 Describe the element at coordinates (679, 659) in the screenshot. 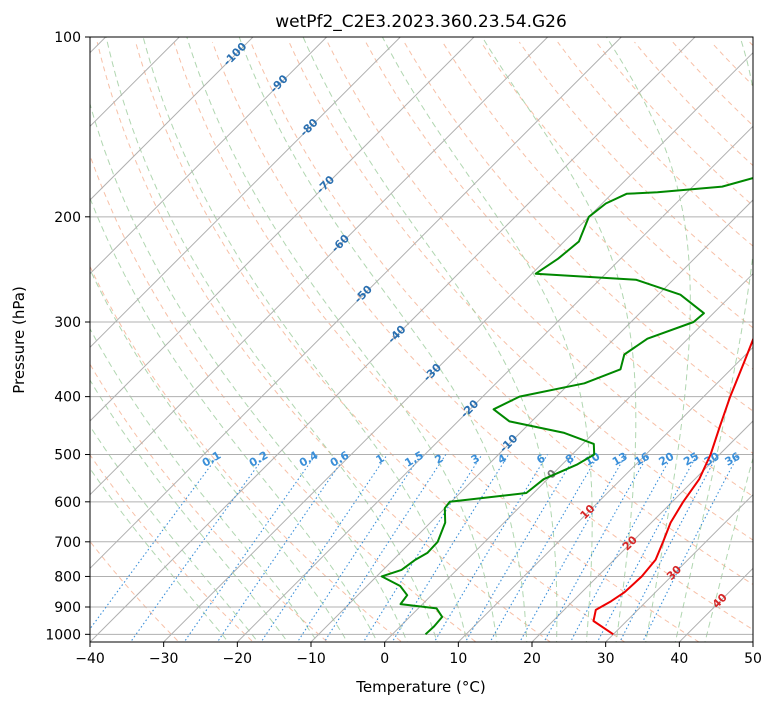

I see `x-tick-label: 40` at that location.